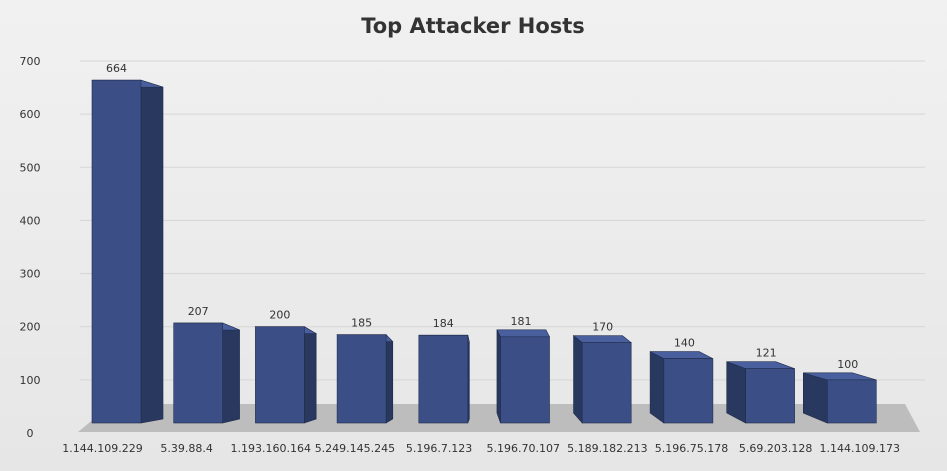 This screenshot has width=947, height=471. Describe the element at coordinates (473, 26) in the screenshot. I see `chart-title: Top Attacker Hosts` at that location.